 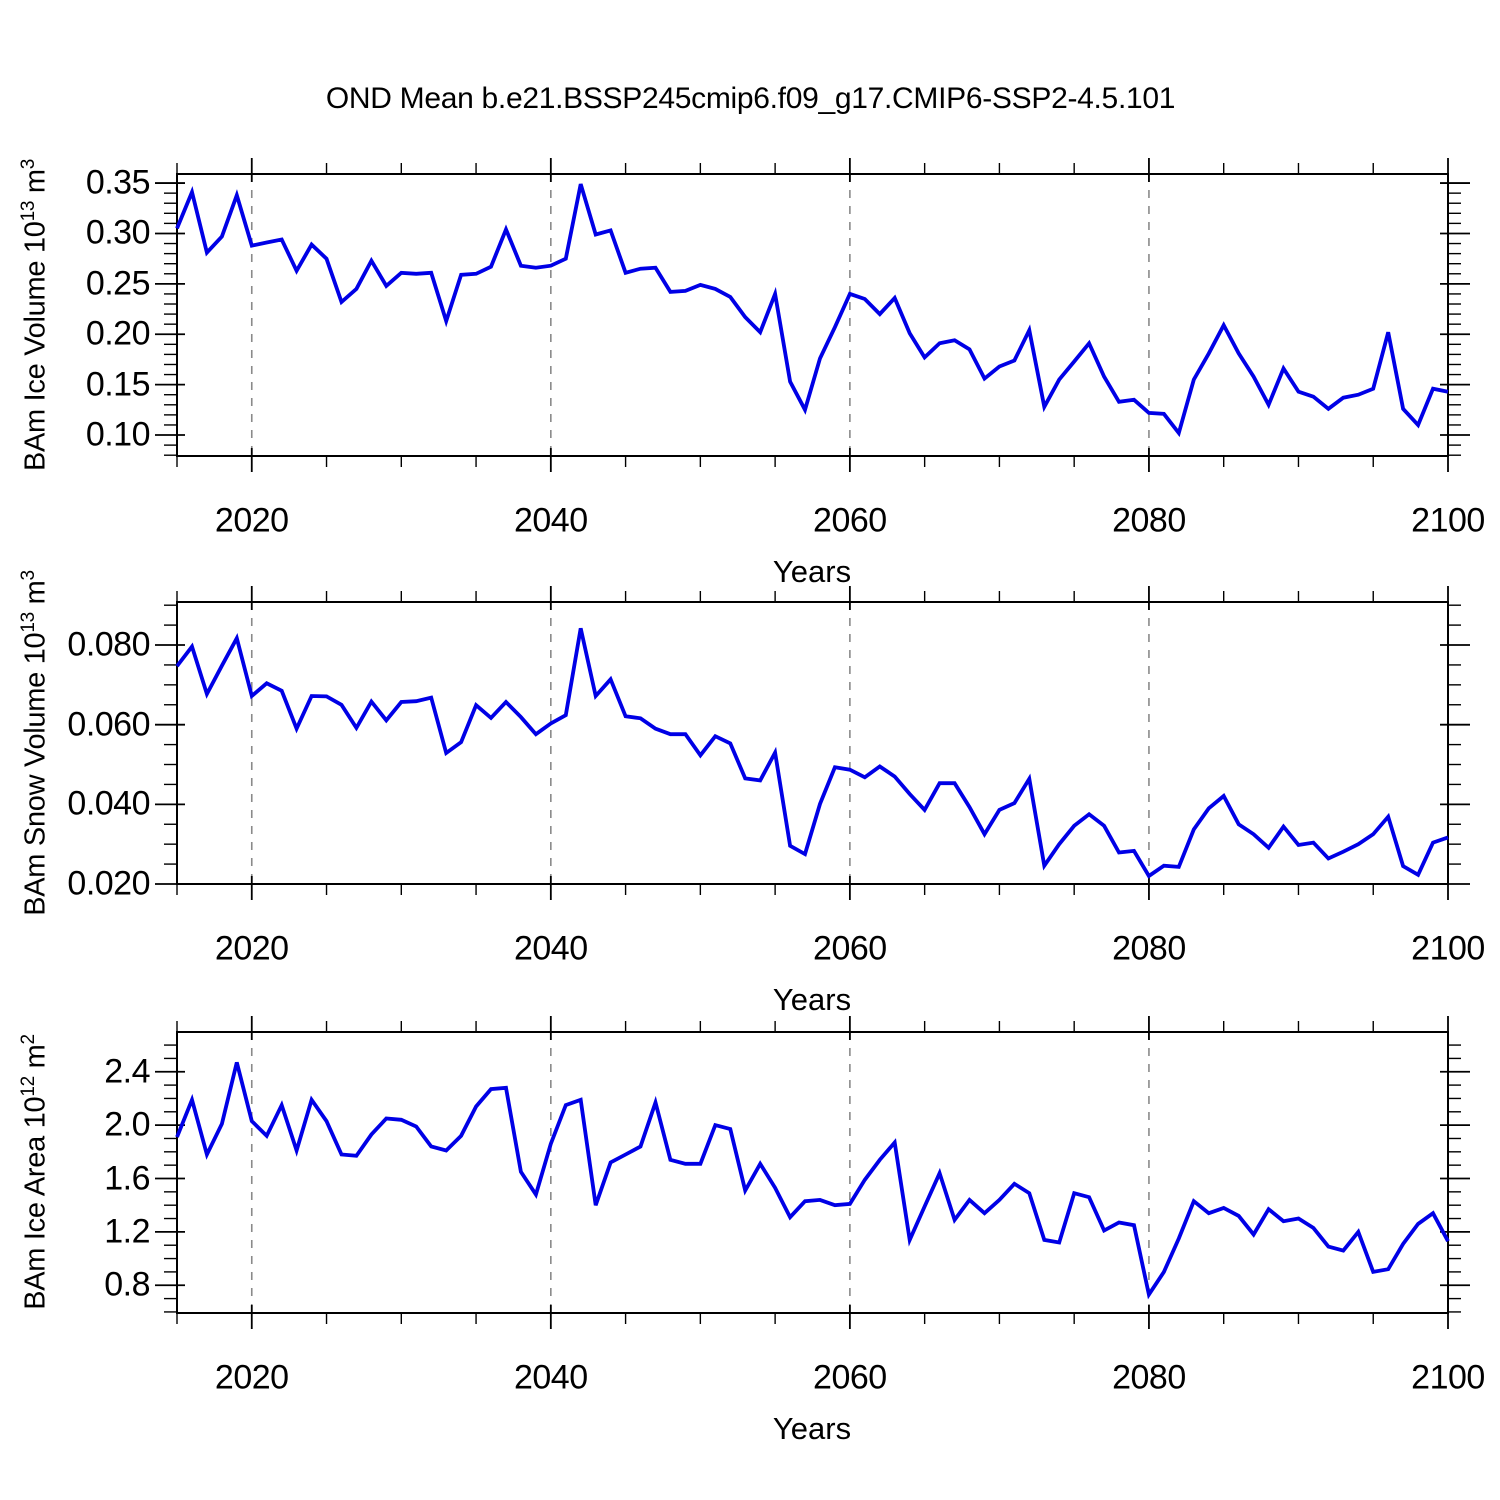 I want to click on y-tick-label: 0.040, so click(x=108, y=803).